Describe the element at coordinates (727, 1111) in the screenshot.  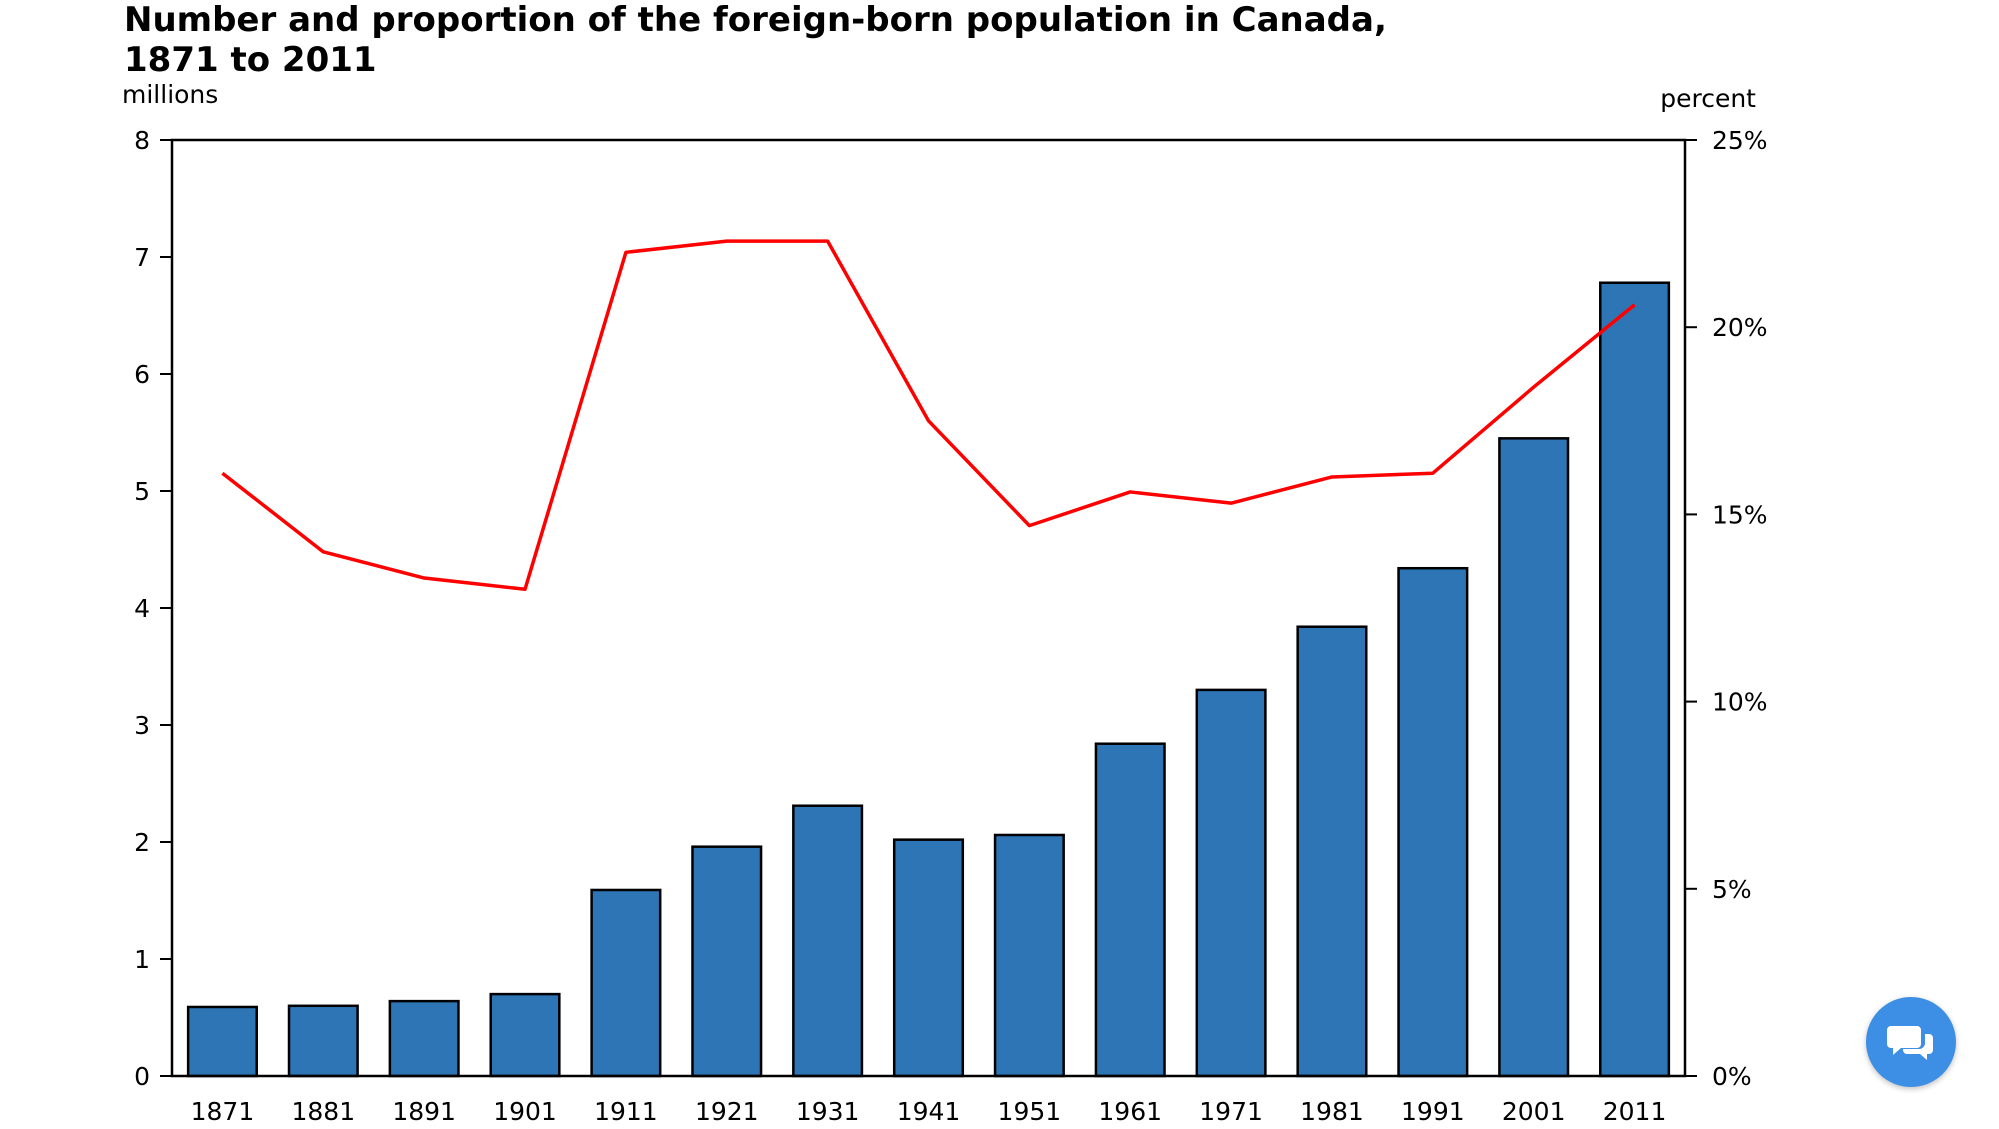
I see `x-tick-label: 1921` at that location.